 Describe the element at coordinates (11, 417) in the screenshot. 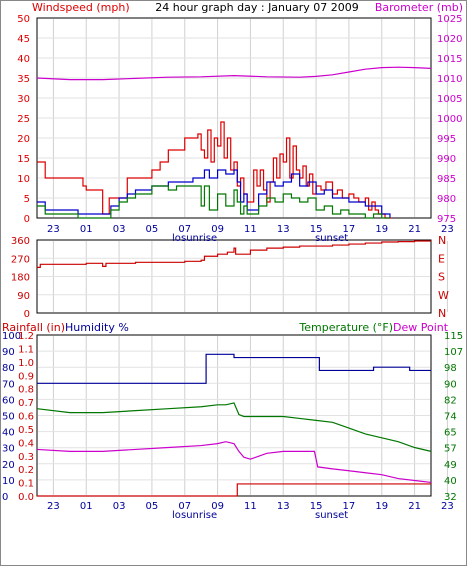

I see `humidity-ticks: 0 10 20 30 40 50 60 70 80 90 100` at that location.